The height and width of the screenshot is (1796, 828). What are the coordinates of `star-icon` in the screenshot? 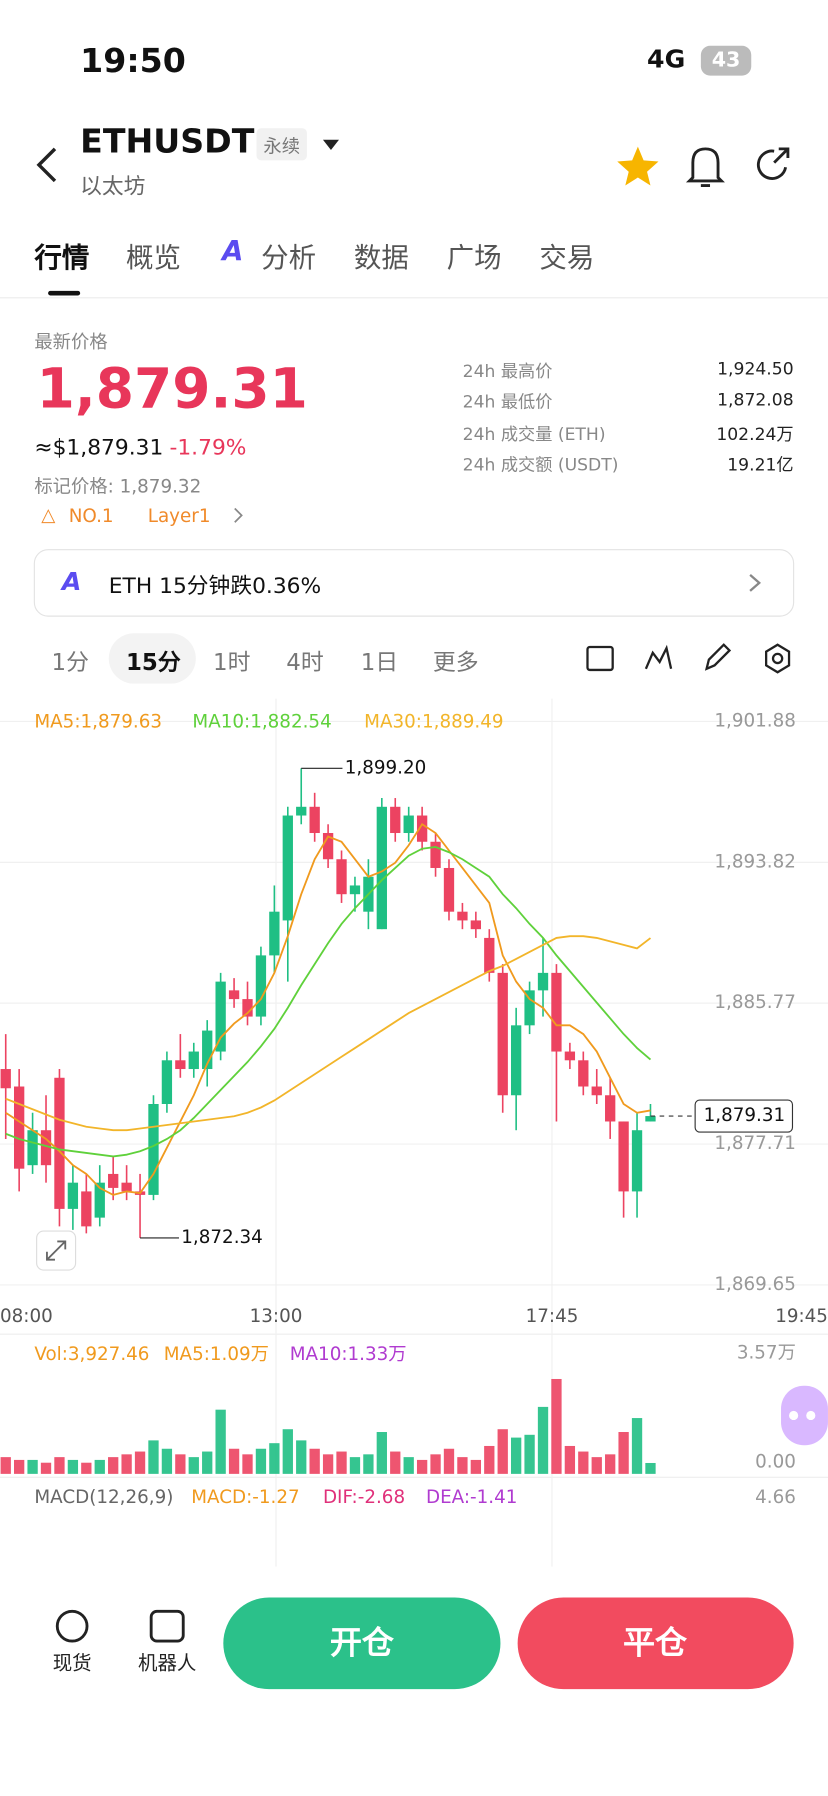 It's located at (638, 166).